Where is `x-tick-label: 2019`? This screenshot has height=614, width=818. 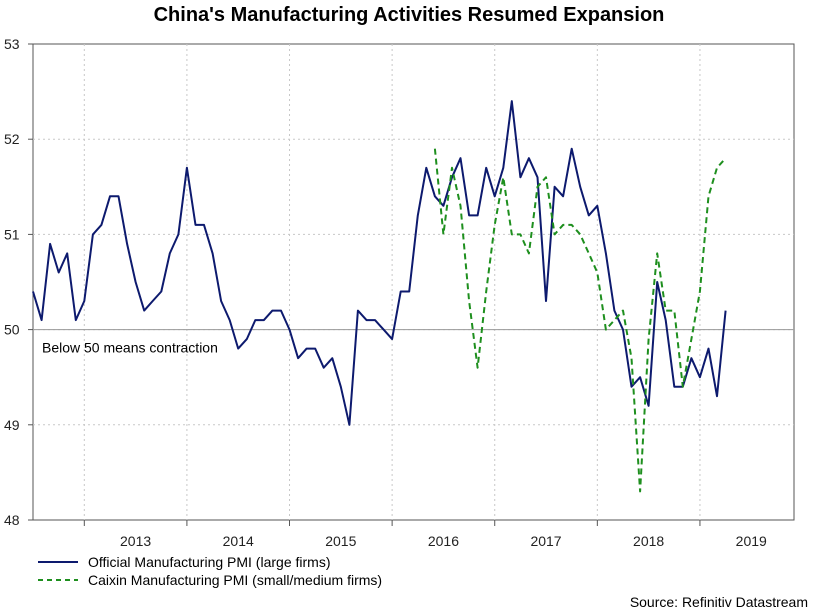 x-tick-label: 2019 is located at coordinates (751, 541).